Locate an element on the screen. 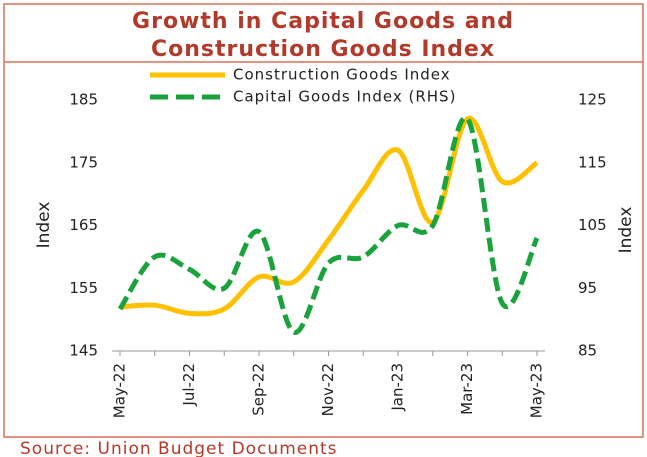 The height and width of the screenshot is (457, 647). y-tick-label: 165 is located at coordinates (83, 225).